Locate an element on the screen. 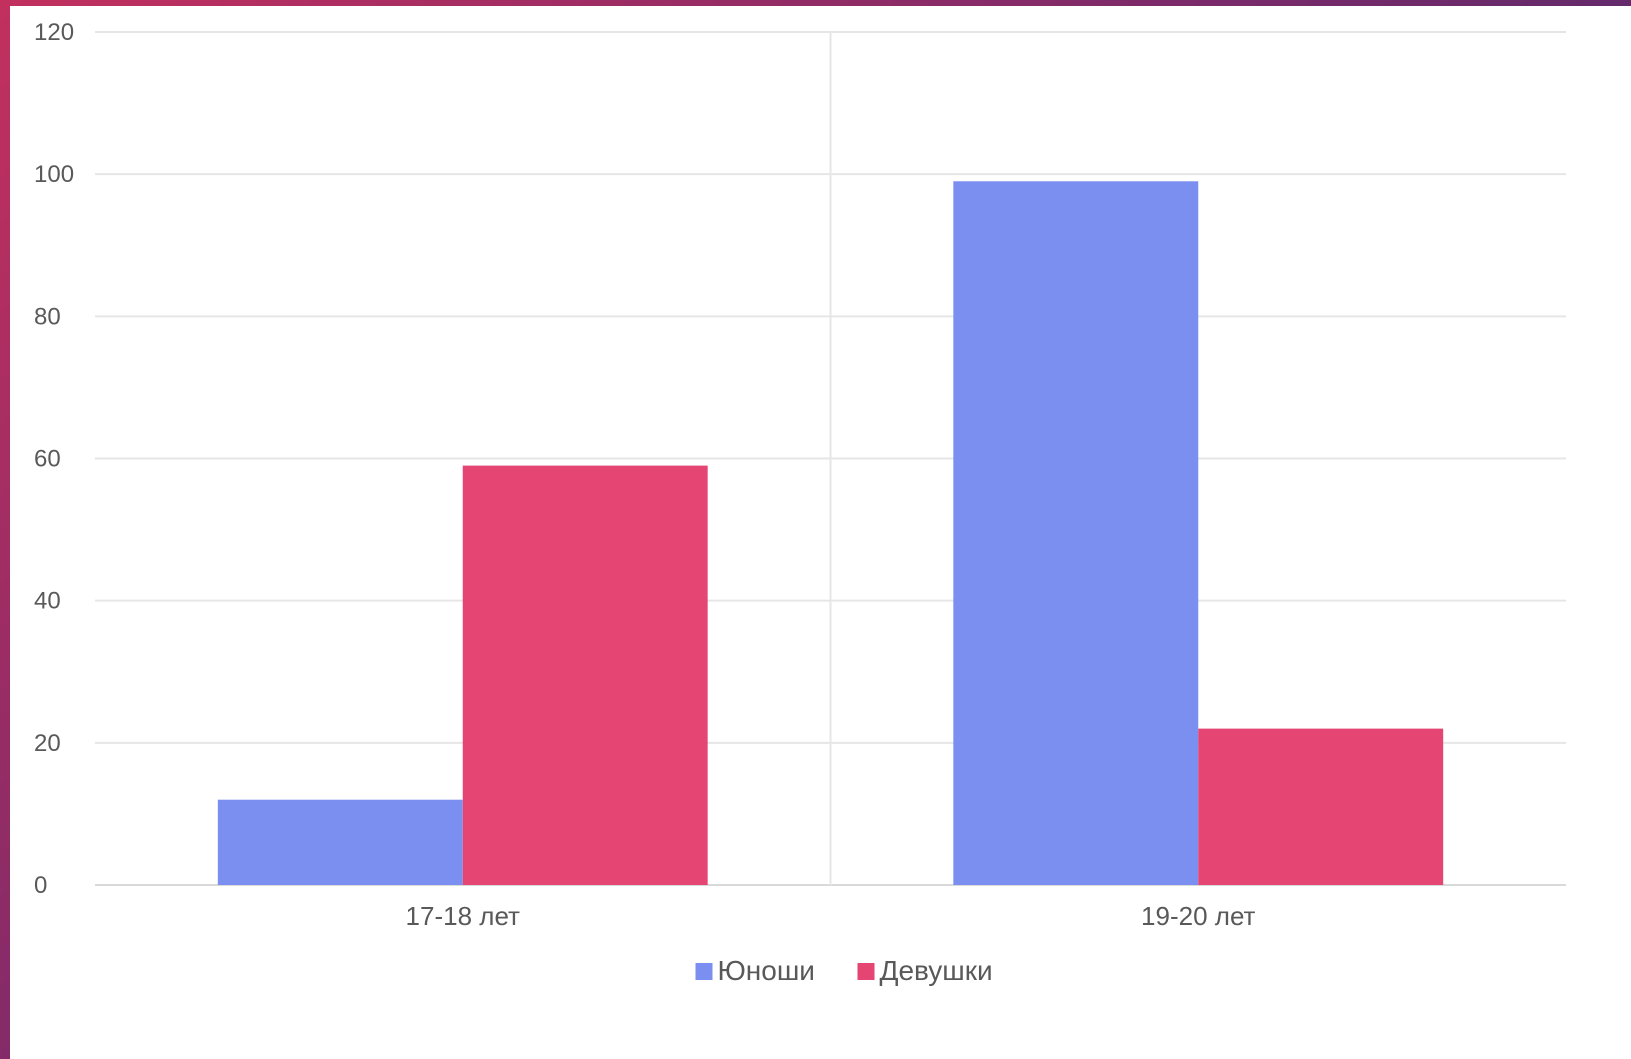  y-axis-tick-labels: 0 20 40 60 80 100 120 is located at coordinates (54, 459).